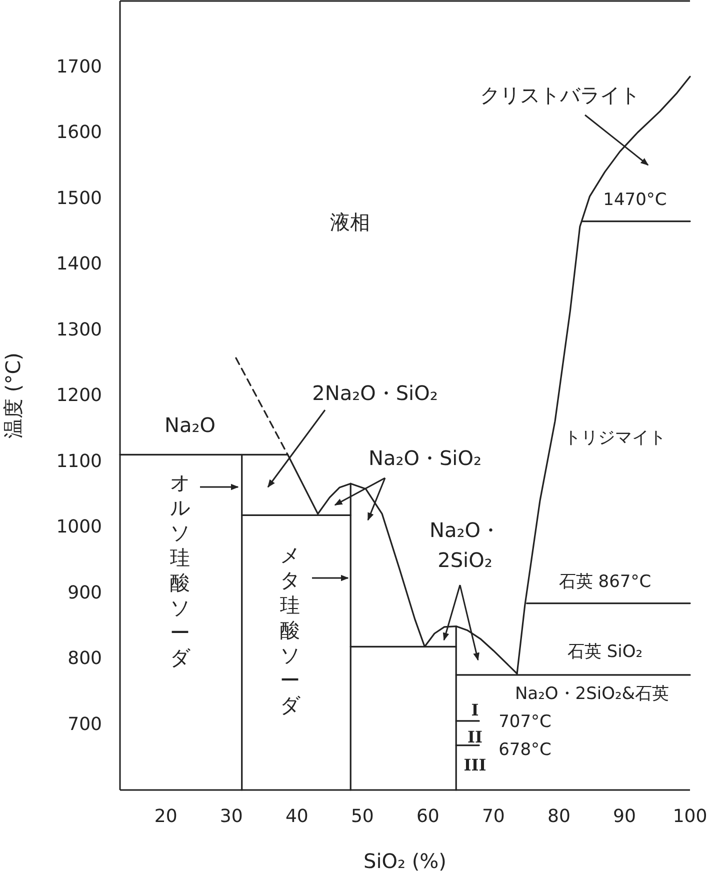 Image resolution: width=712 pixels, height=880 pixels. I want to click on annotation: 678°C, so click(525, 750).